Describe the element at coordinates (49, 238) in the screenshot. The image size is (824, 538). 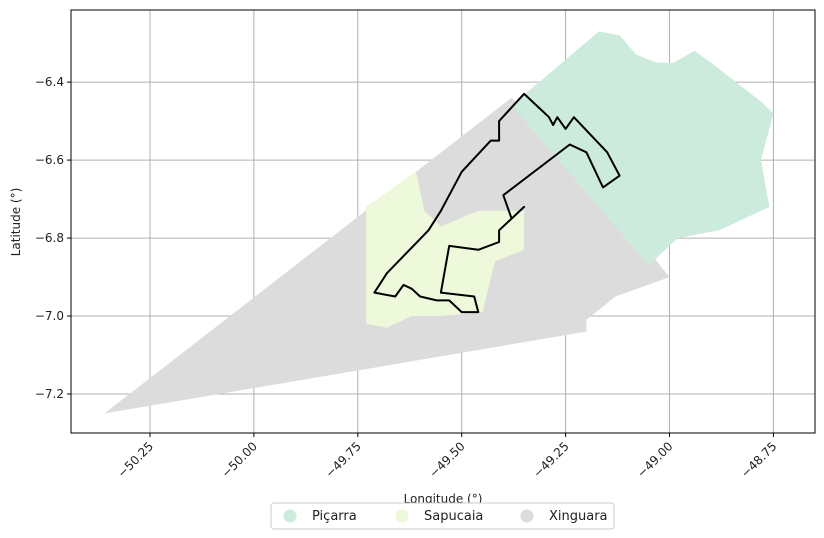
I see `y-tick-label-2: −6.8` at that location.